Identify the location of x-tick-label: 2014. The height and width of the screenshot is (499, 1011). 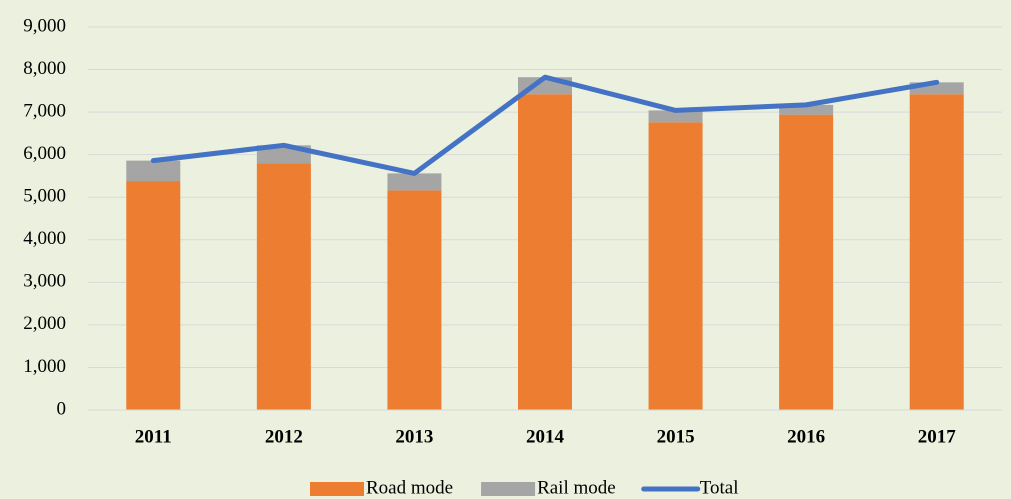
(545, 436).